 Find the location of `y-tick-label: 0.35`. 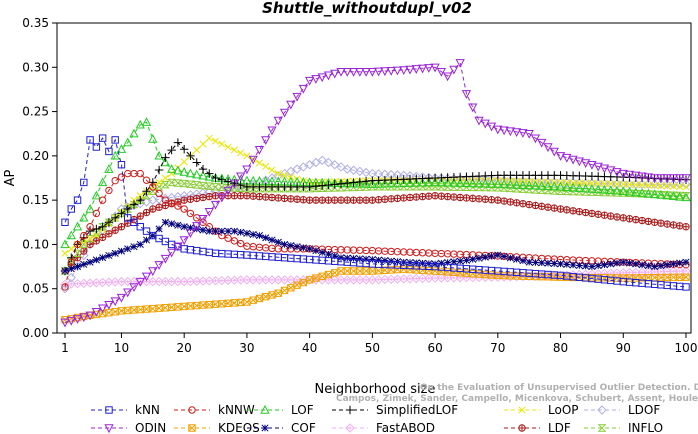

y-tick-label: 0.35 is located at coordinates (35, 23).